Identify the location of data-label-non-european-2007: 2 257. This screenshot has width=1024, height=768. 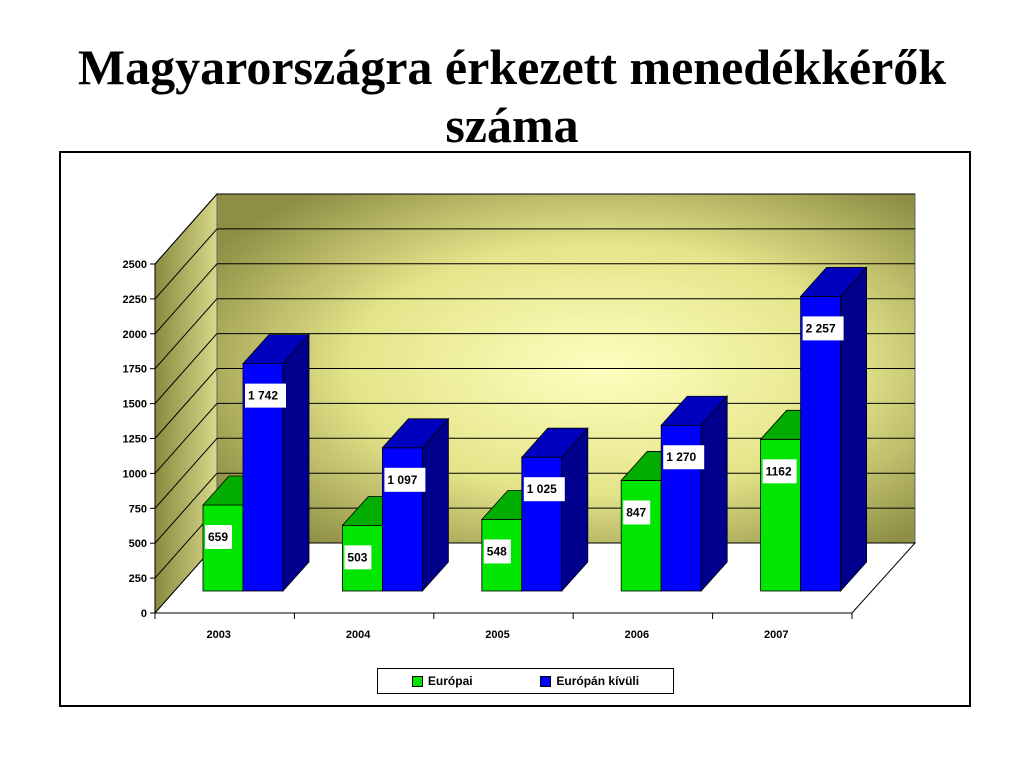
(823, 328).